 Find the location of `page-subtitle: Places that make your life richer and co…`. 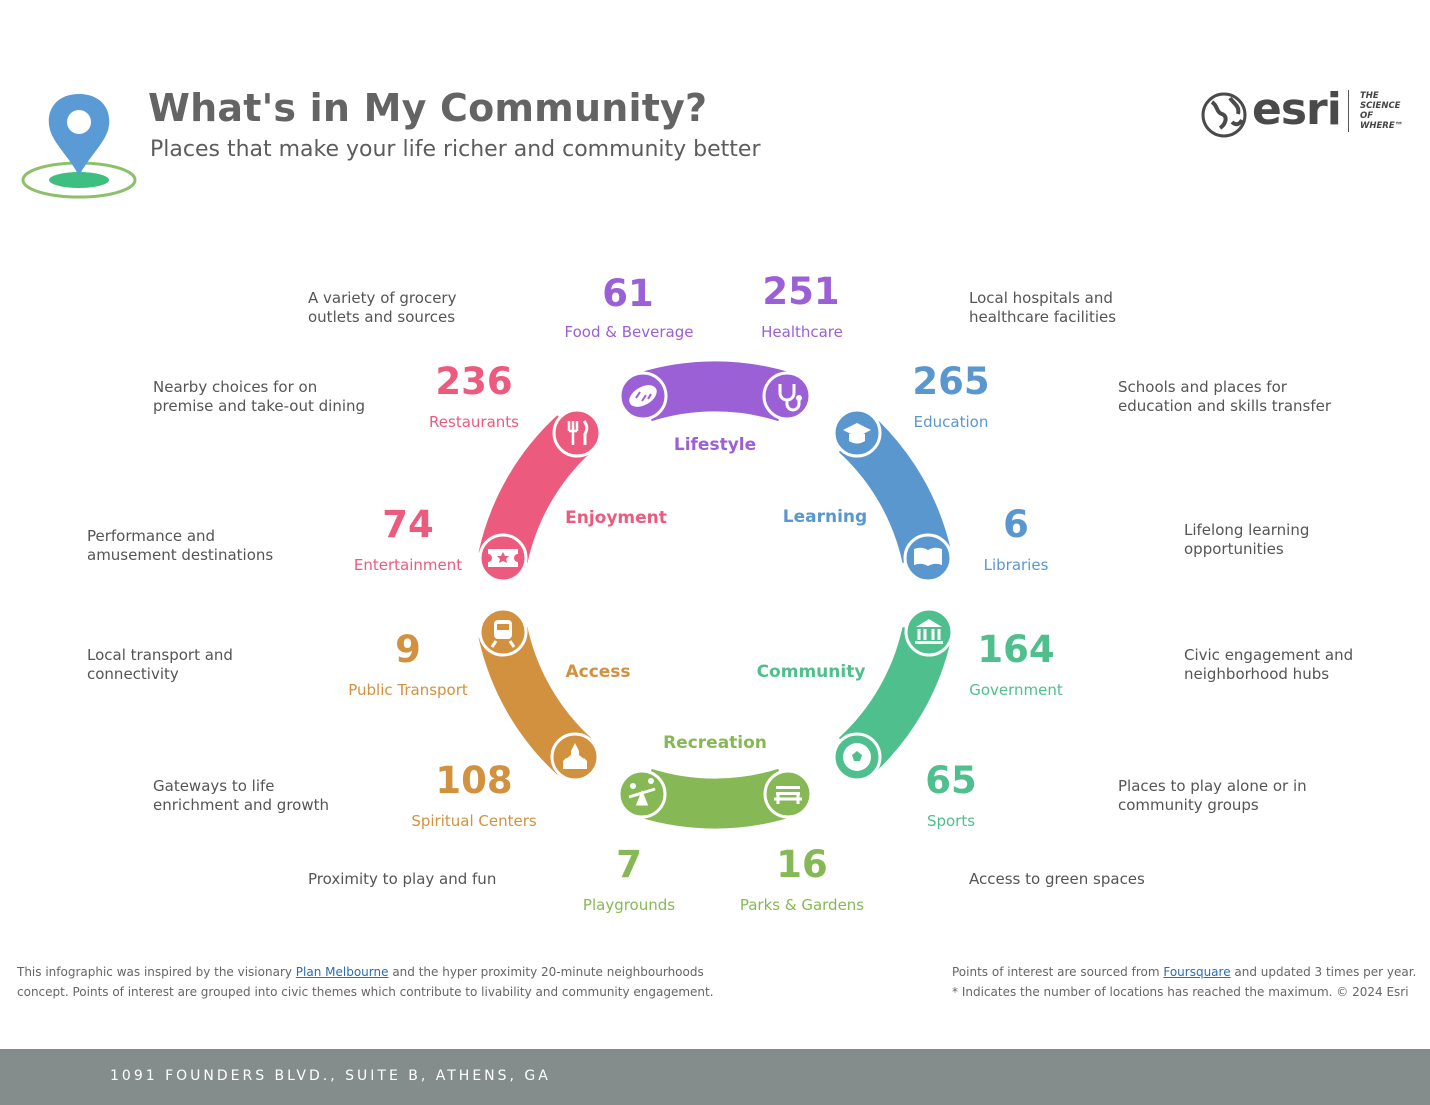

page-subtitle: Places that make your life richer and co… is located at coordinates (455, 149).